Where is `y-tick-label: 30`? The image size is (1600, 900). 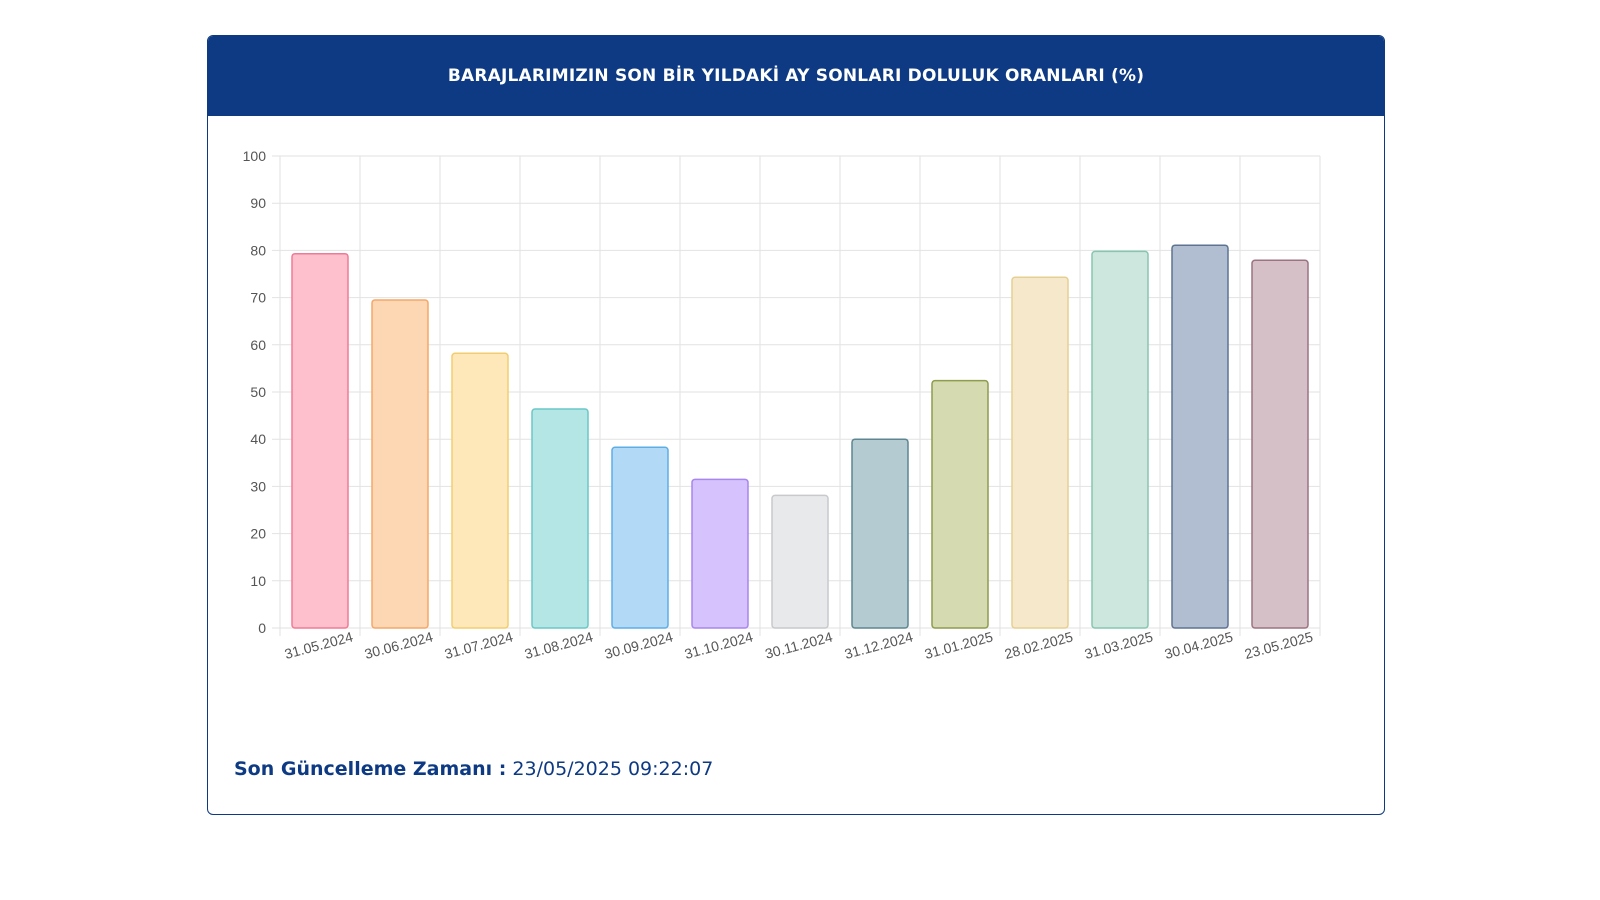
y-tick-label: 30 is located at coordinates (258, 486).